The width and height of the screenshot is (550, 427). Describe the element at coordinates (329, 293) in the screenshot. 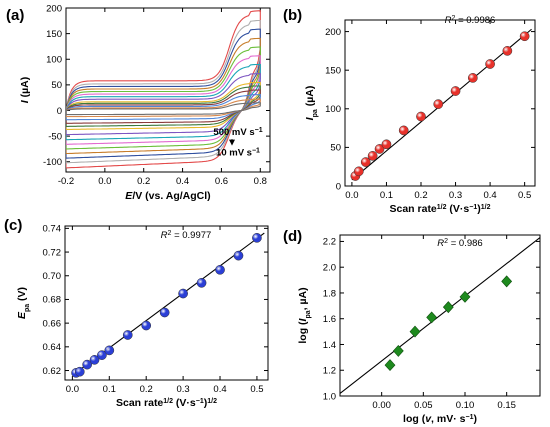

I see `y-tick-label: 1.8` at that location.